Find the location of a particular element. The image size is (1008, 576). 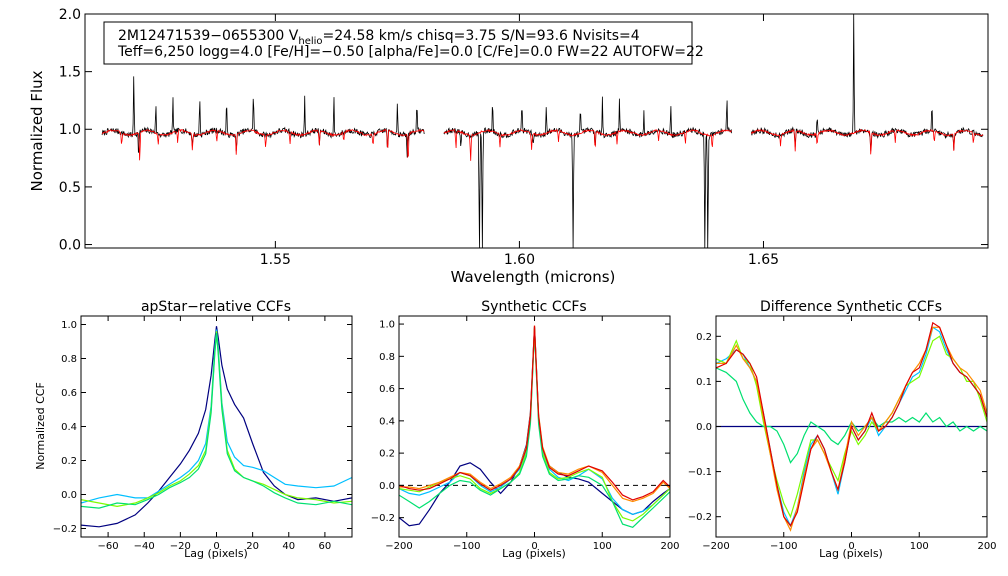

ccf-apstar-title: apStar−relative CCFs is located at coordinates (216, 307).